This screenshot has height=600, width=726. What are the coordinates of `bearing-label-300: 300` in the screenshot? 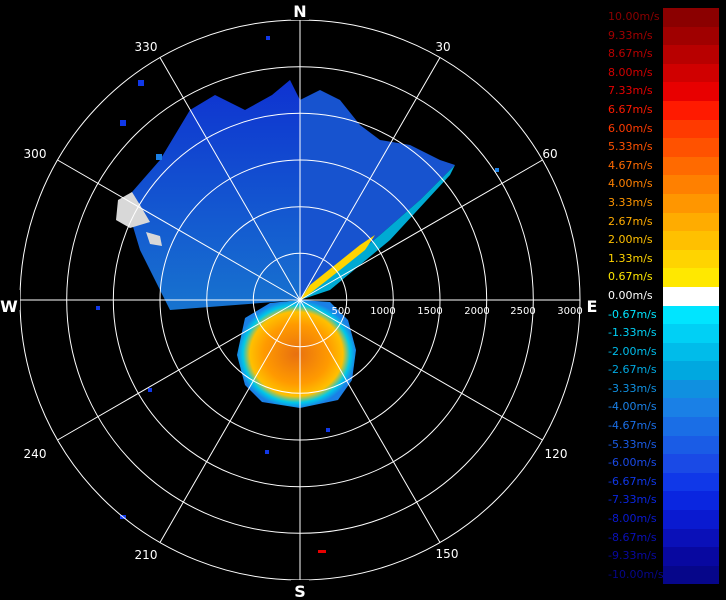 It's located at (35, 154).